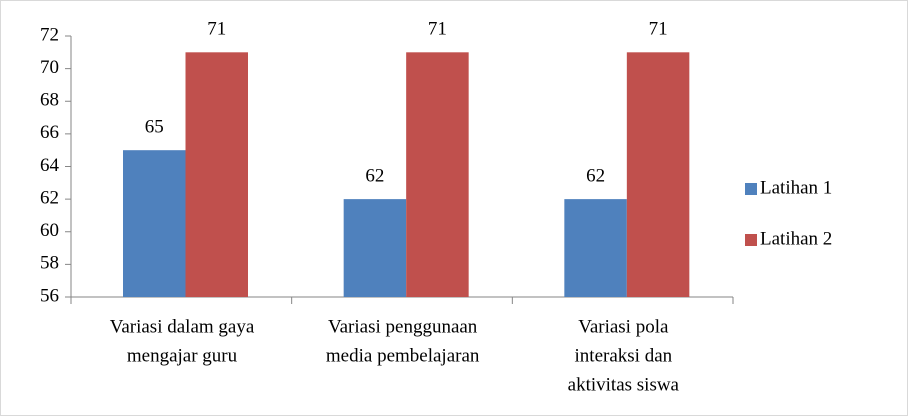  I want to click on x-tick-label: interaksi dan, so click(624, 355).